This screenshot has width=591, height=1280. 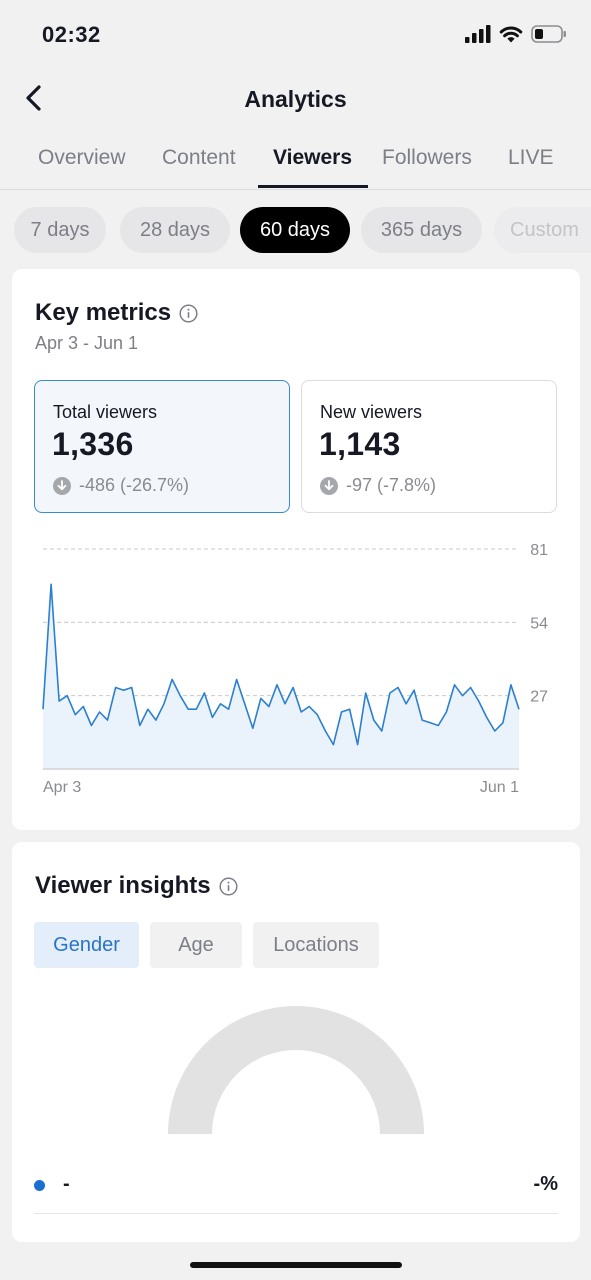 What do you see at coordinates (545, 1184) in the screenshot?
I see `legend-value: -%` at bounding box center [545, 1184].